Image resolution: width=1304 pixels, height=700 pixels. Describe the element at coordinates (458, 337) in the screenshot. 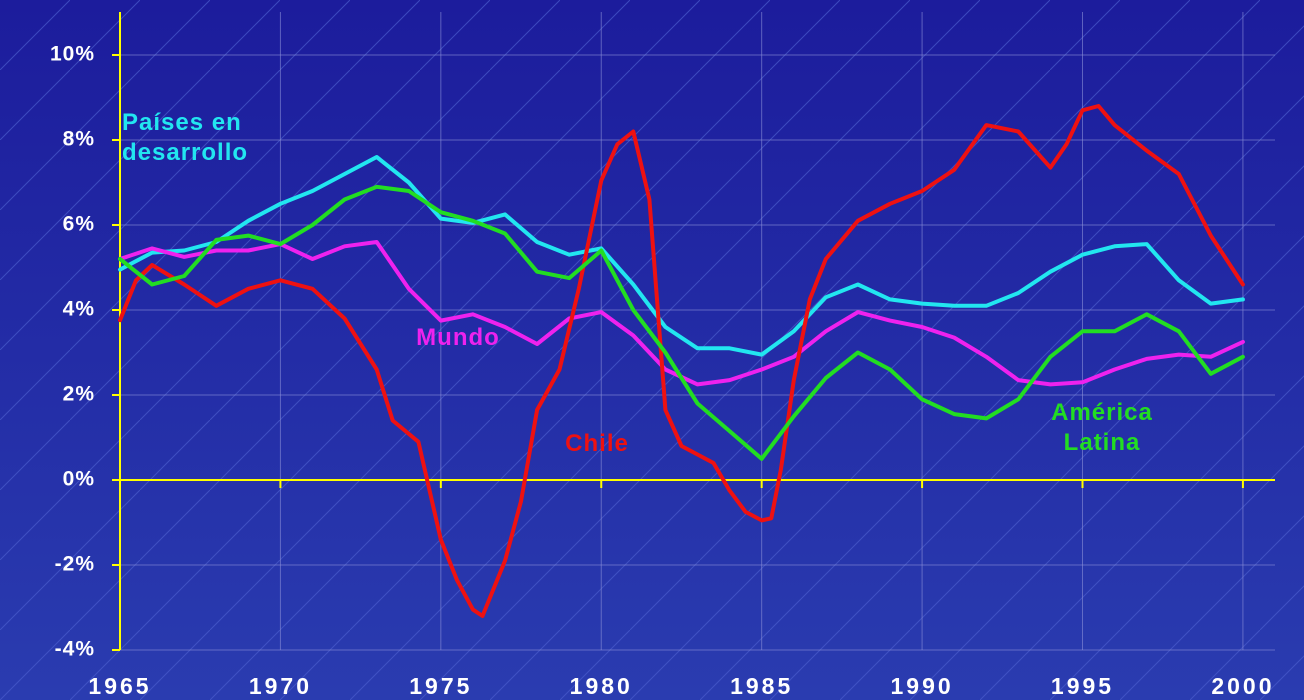

I see `series-label: Mundo` at that location.